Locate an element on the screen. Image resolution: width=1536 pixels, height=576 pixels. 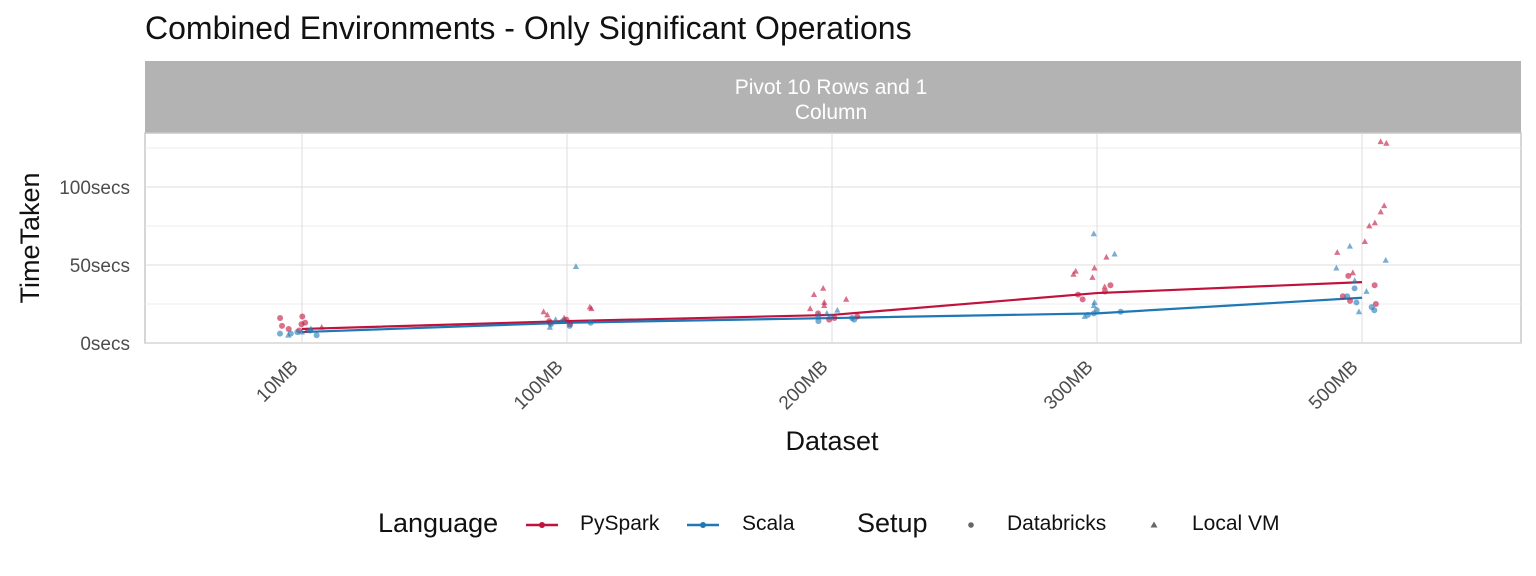
facet-strip is located at coordinates (833, 97).